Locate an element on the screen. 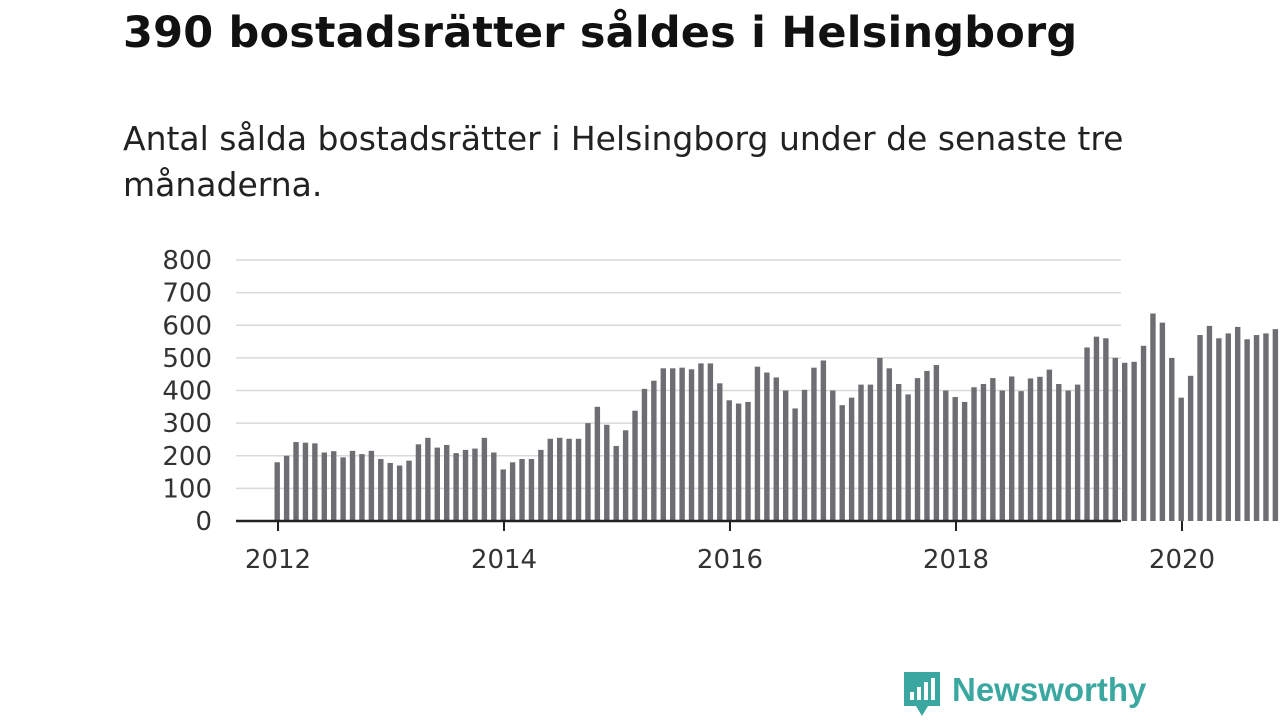 The height and width of the screenshot is (720, 1280). chart-headline: 390 bostadsrätter såldes i Helsingborg is located at coordinates (600, 33).